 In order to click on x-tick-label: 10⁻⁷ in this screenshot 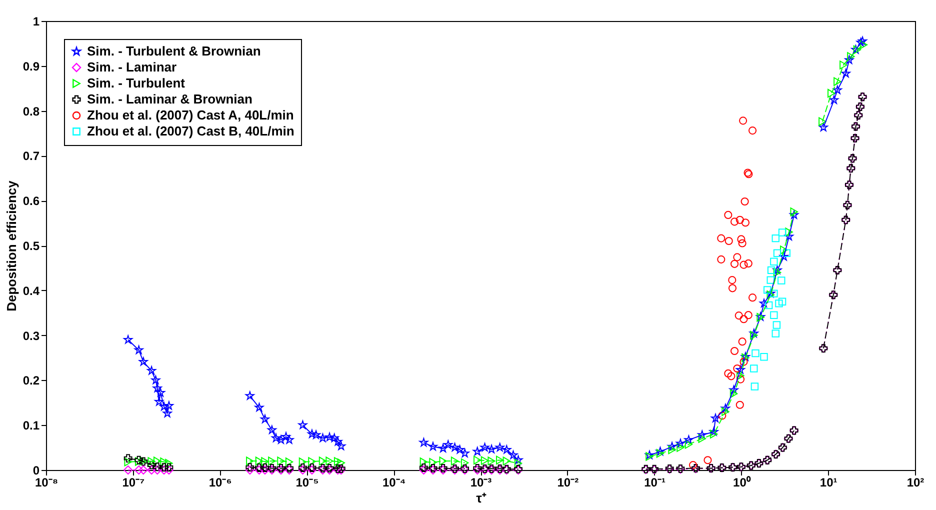, I will do `click(133, 483)`.